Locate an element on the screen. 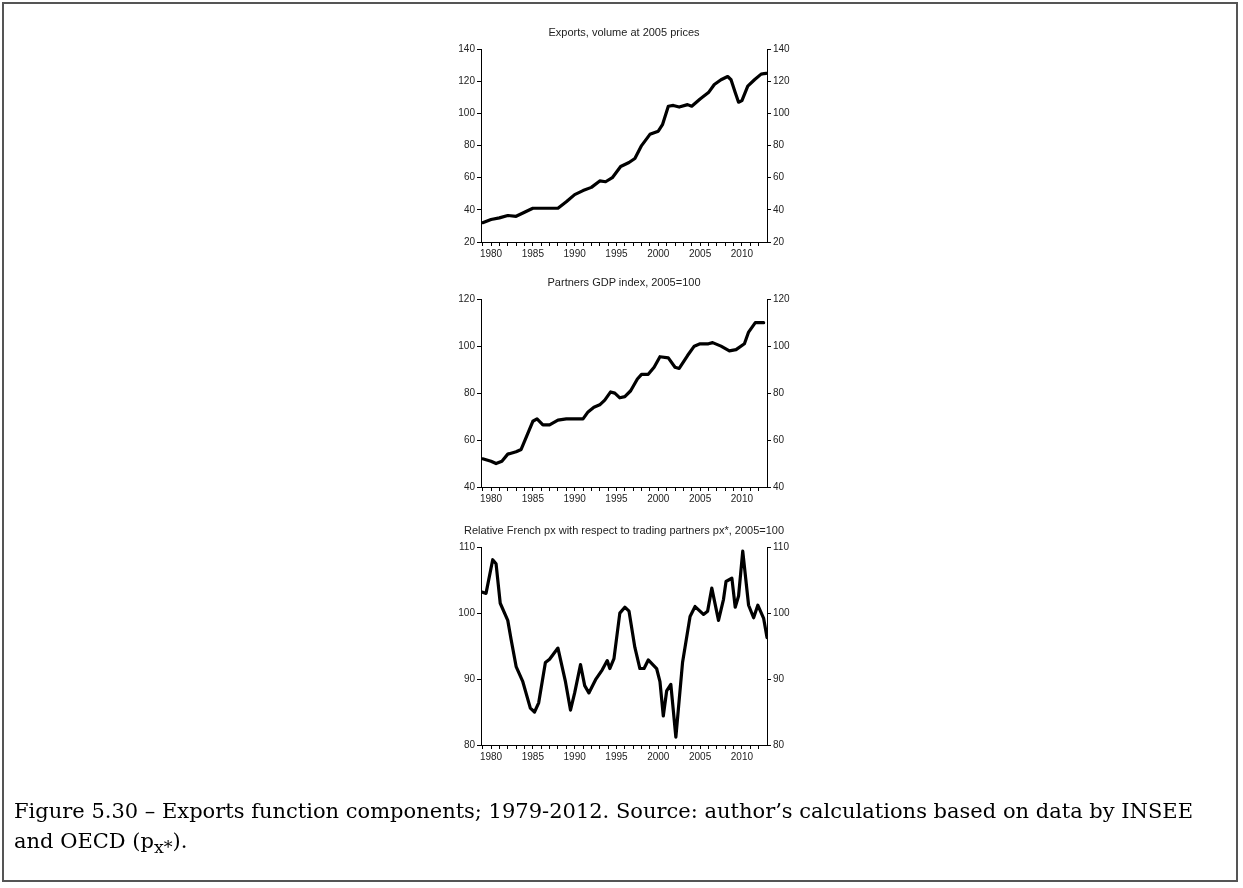 The image size is (1243, 888). chart-title: Relative French px with respect to trading partners px*, 2005=100 is located at coordinates (624, 529).